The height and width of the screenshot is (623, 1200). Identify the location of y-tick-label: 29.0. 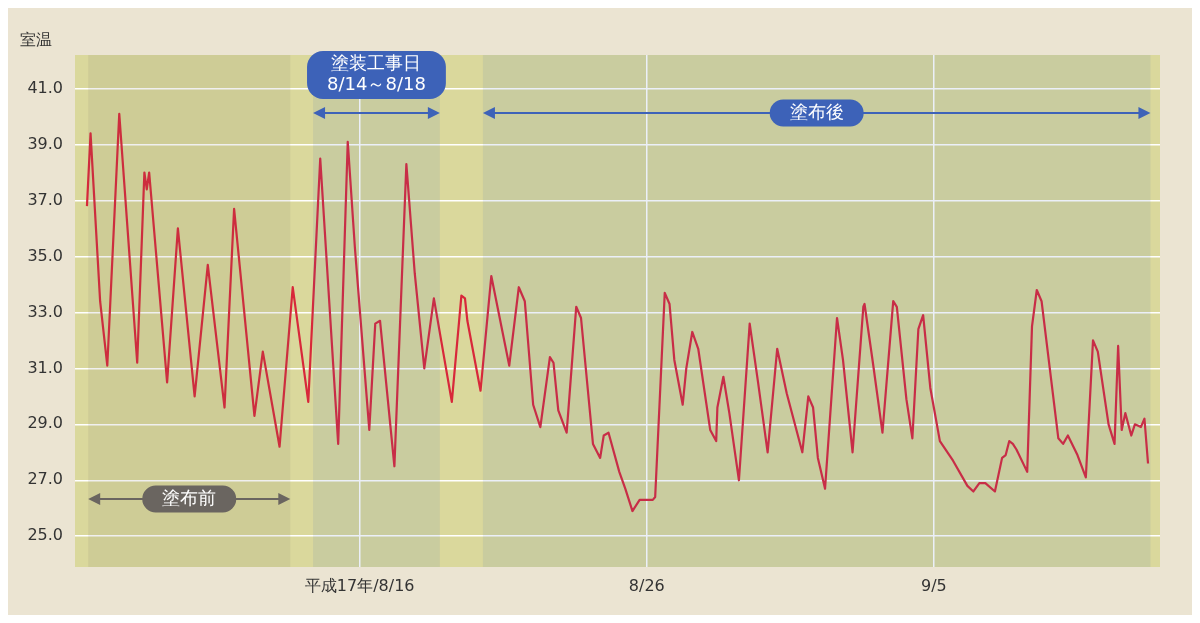
(45, 423).